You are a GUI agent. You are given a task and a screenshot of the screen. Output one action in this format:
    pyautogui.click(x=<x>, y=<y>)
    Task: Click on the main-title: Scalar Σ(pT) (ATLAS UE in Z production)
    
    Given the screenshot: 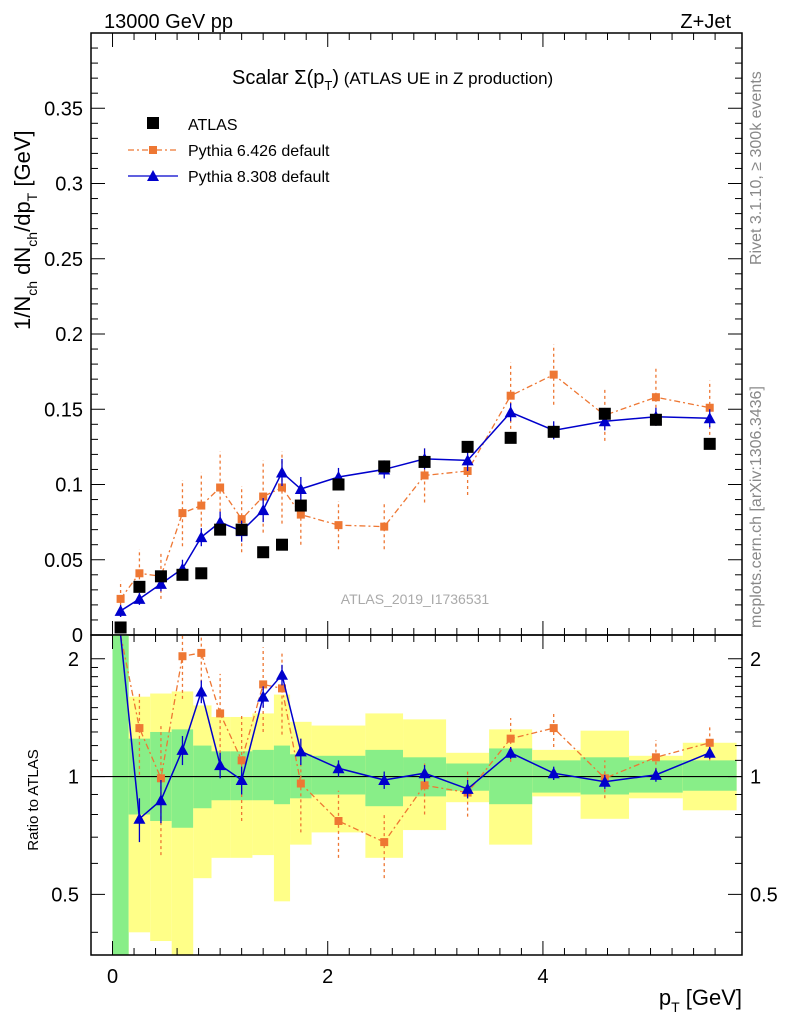 What is the action you would take?
    pyautogui.click(x=392, y=80)
    